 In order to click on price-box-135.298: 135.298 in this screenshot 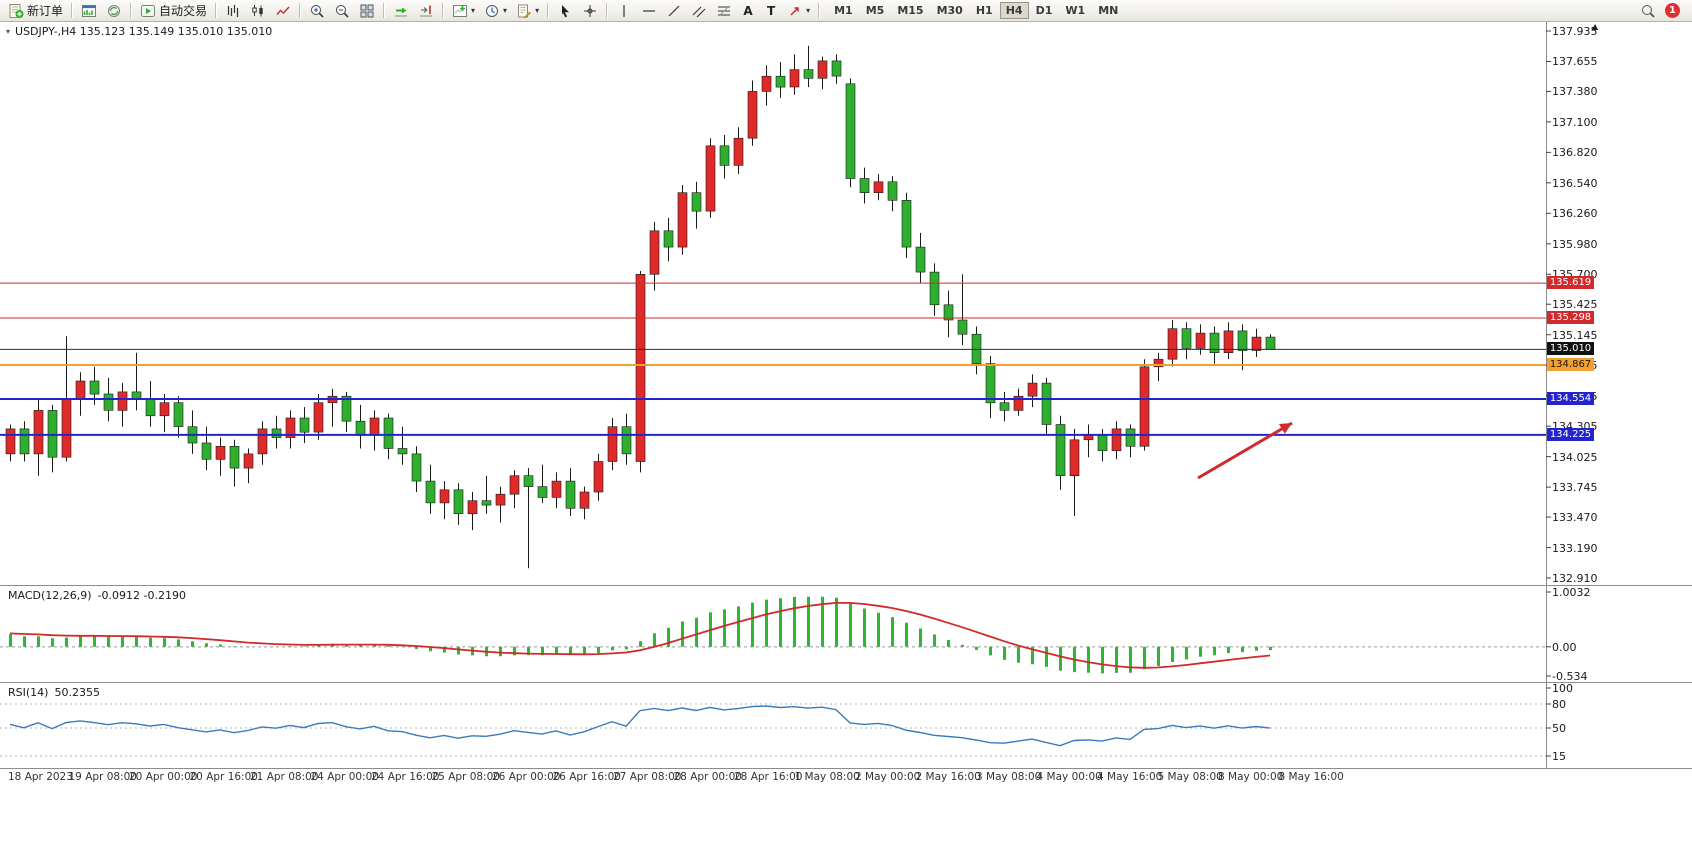, I will do `click(1570, 318)`.